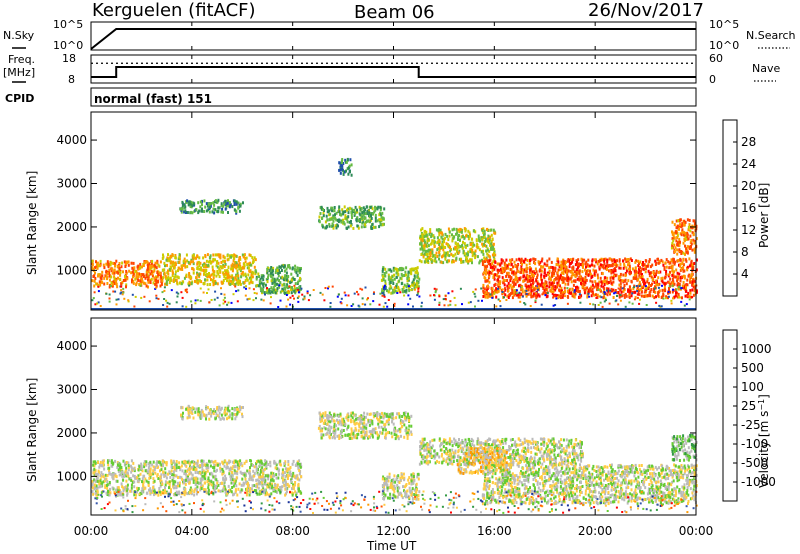 The width and height of the screenshot is (800, 554). I want to click on nave-label: Nave, so click(766, 68).